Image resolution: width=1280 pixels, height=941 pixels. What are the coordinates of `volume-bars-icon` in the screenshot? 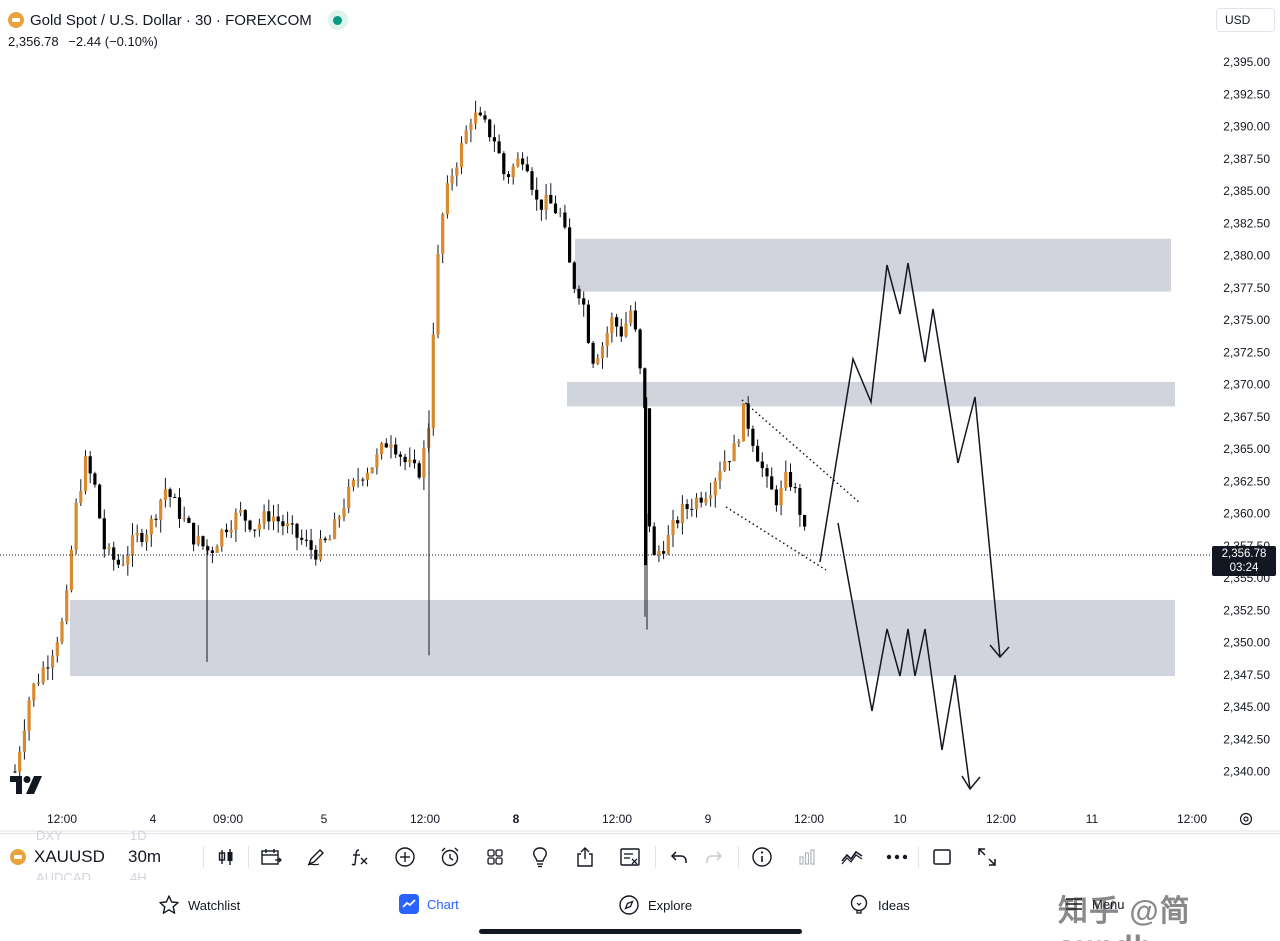 It's located at (807, 857).